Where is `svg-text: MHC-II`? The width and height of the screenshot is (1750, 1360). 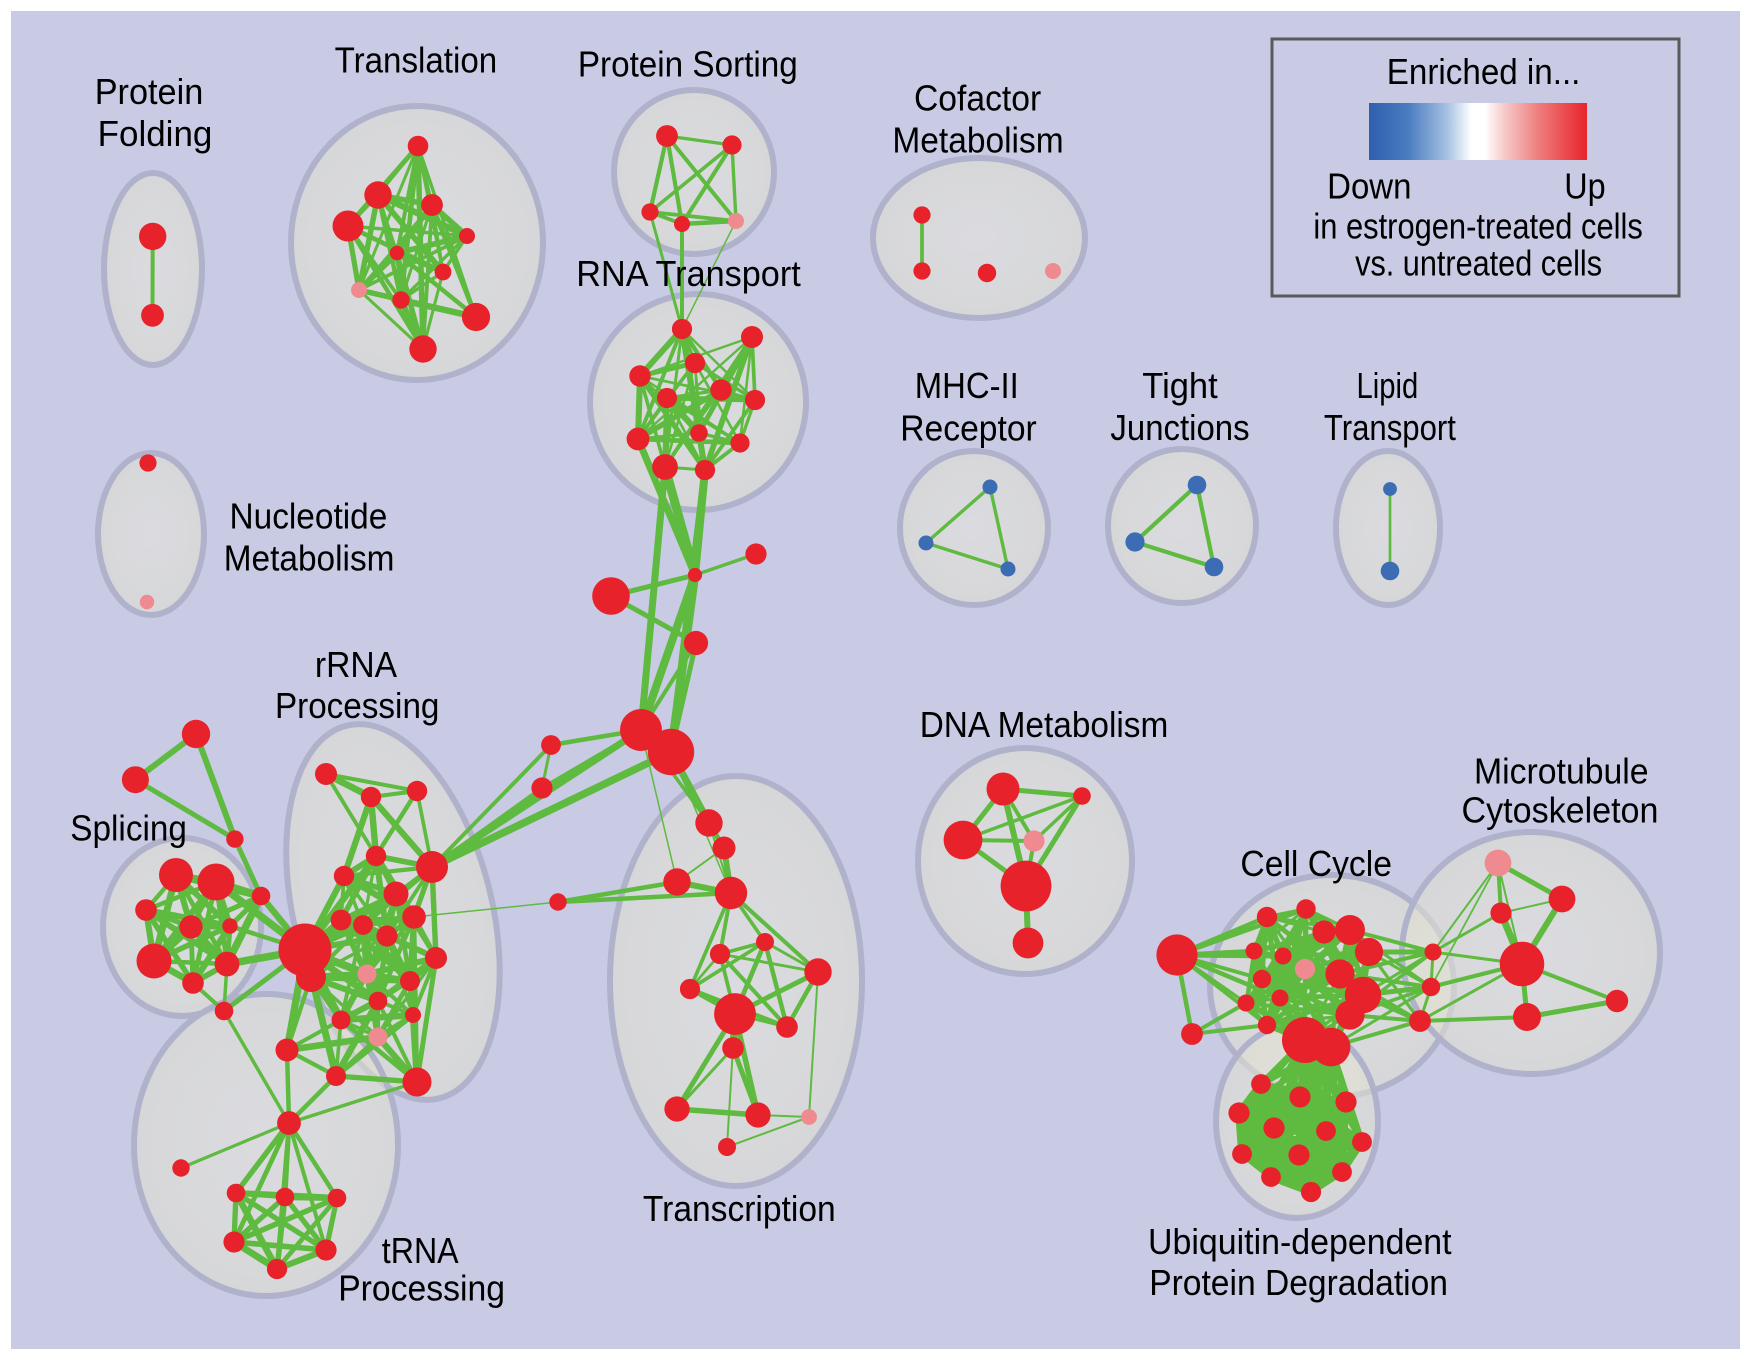
svg-text: MHC-II is located at coordinates (967, 385).